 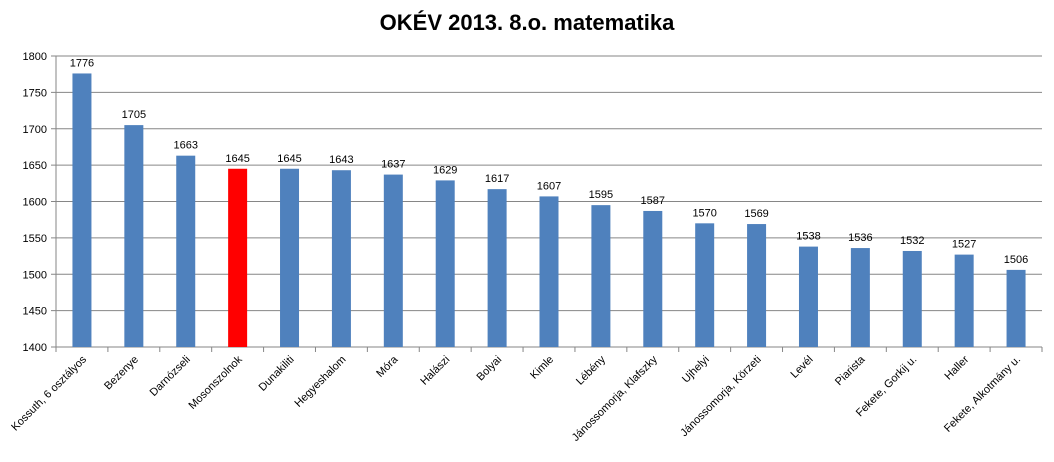 What do you see at coordinates (35, 57) in the screenshot?
I see `y-tick-label: 1800` at bounding box center [35, 57].